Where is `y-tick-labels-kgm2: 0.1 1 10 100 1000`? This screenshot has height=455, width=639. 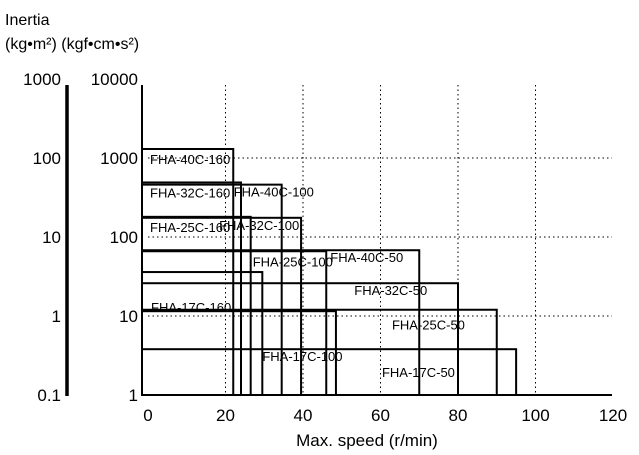 y-tick-labels-kgm2: 0.1 1 10 100 1000 is located at coordinates (42, 237).